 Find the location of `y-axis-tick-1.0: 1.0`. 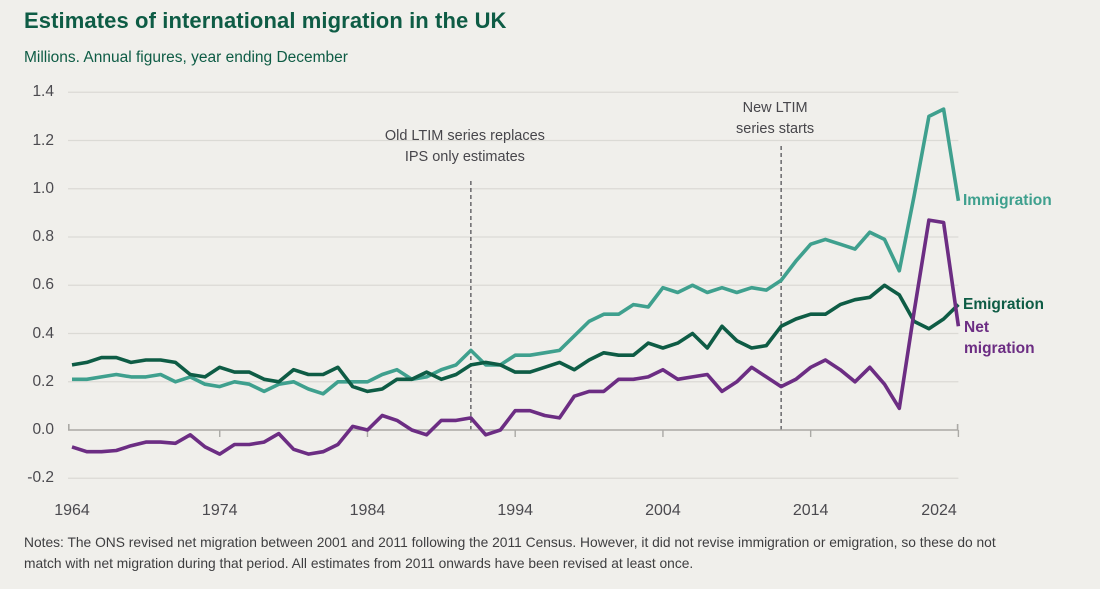

y-axis-tick-1.0: 1.0 is located at coordinates (43, 188).